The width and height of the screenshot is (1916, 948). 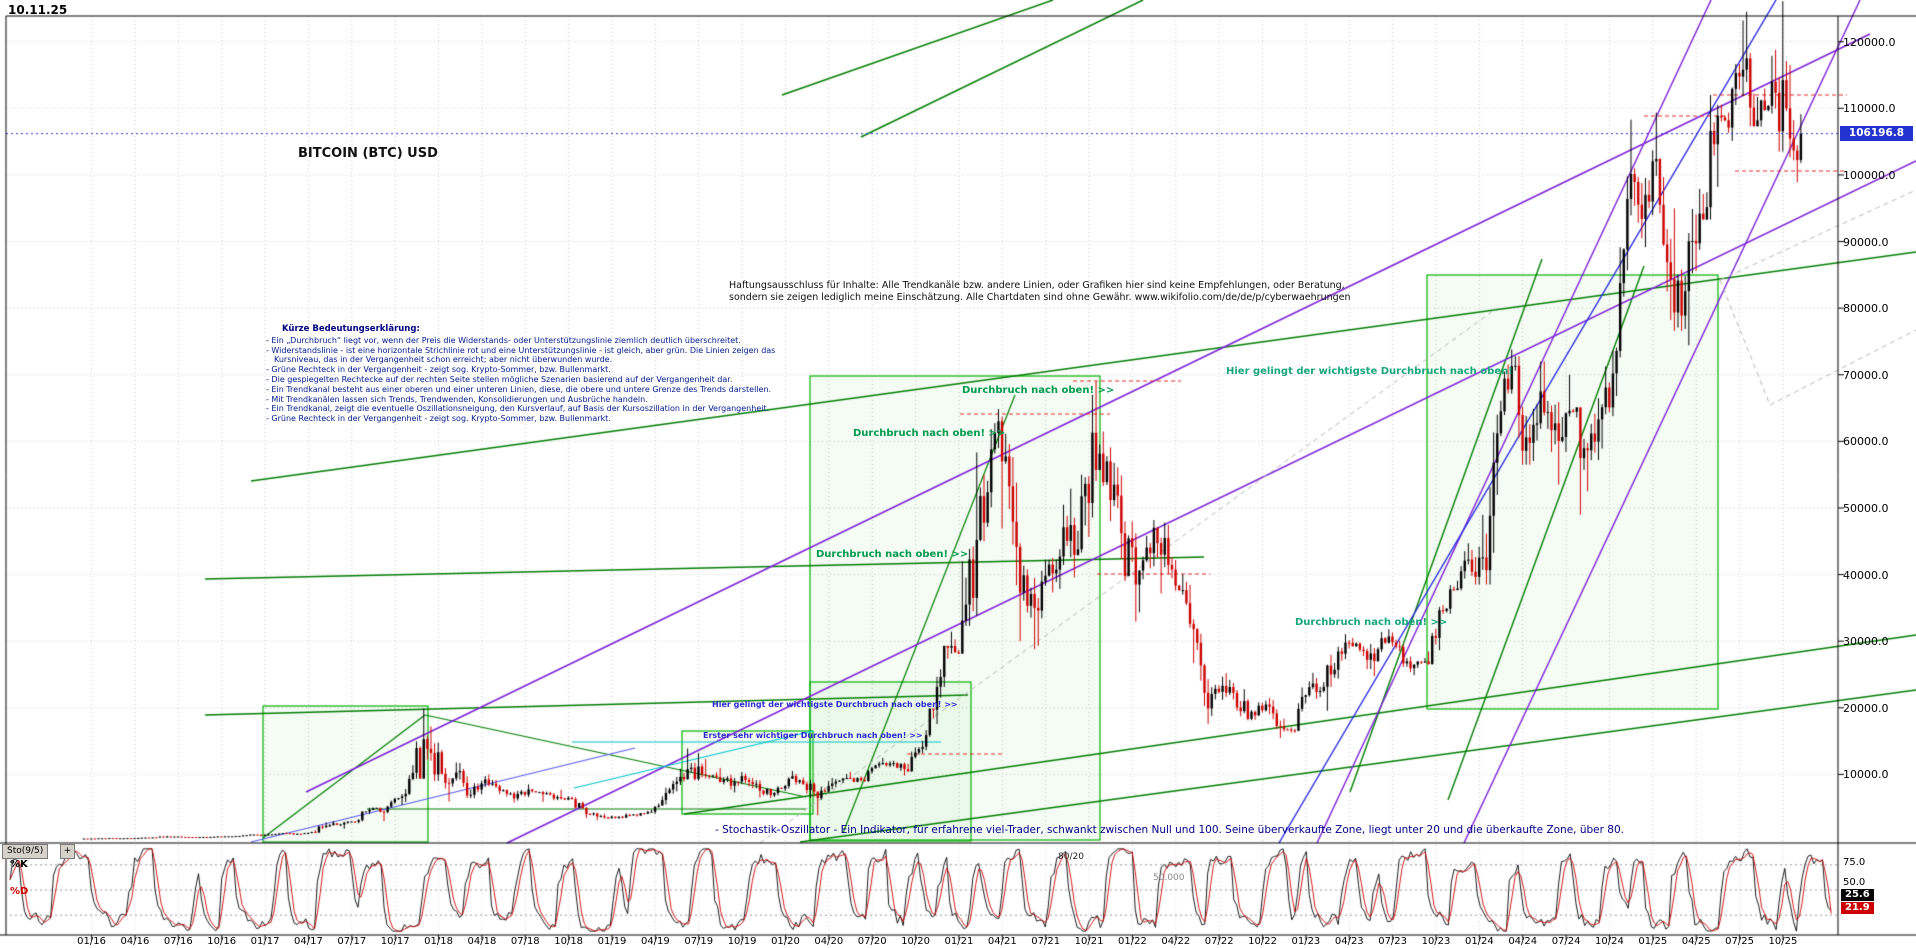 I want to click on date-tick-label: 04/18, so click(x=482, y=941).